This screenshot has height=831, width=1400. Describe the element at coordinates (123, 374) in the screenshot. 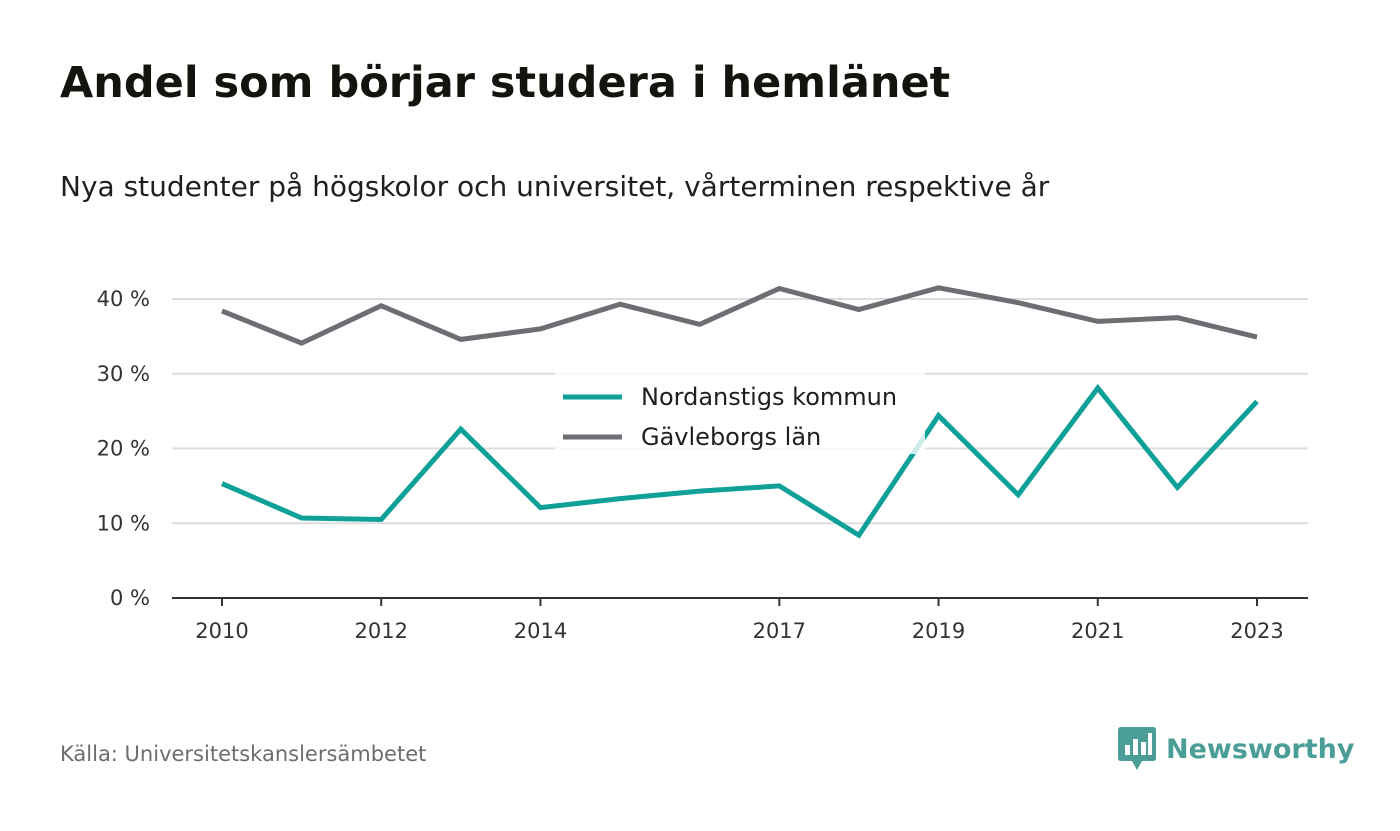

I see `y-tick-label: 30 %` at that location.